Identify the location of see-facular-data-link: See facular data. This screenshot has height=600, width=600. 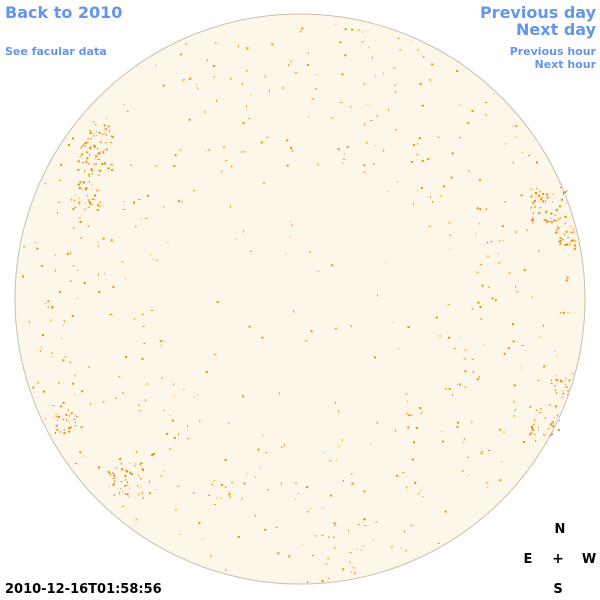
(56, 51).